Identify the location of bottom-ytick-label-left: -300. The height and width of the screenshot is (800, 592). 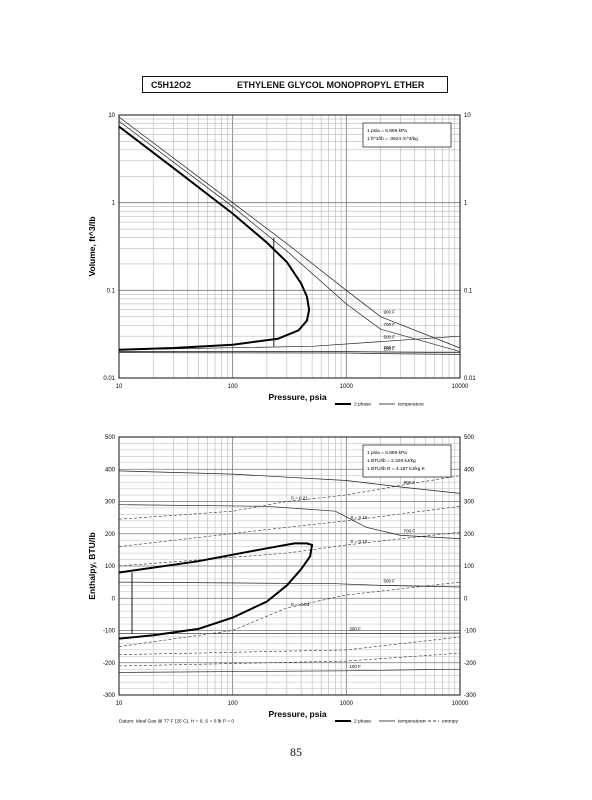
(109, 696).